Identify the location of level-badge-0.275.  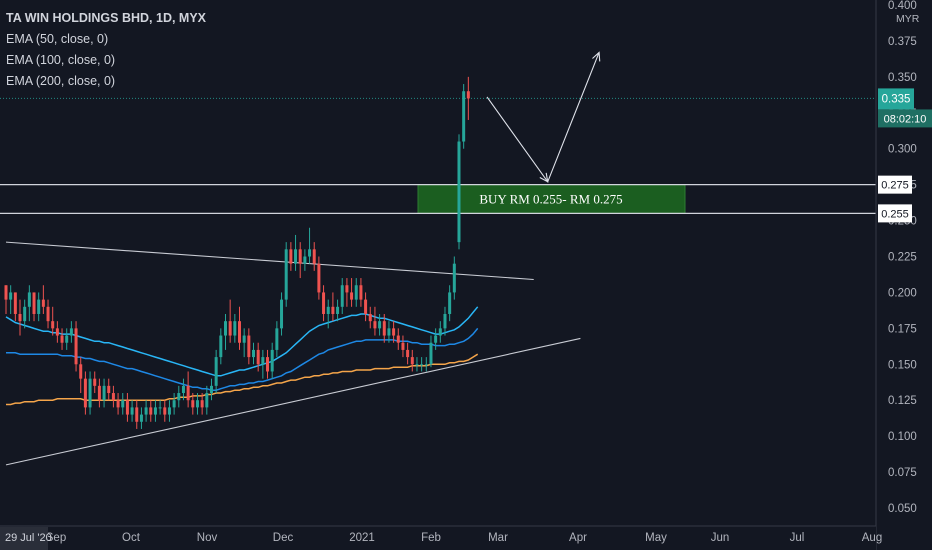
(895, 184).